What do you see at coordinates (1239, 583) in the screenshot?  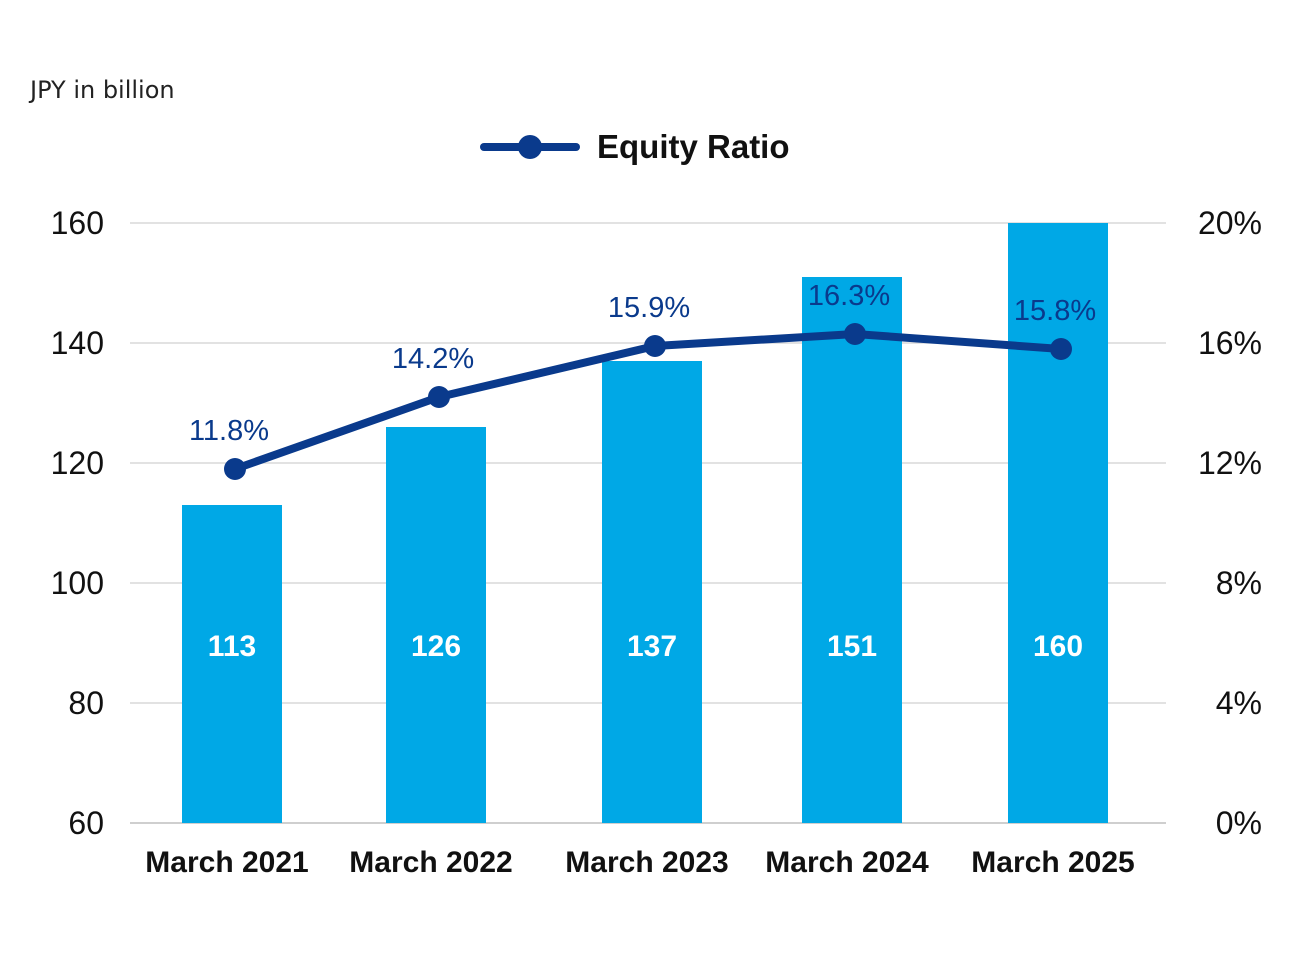 I see `y-right-tick-label: 8%` at bounding box center [1239, 583].